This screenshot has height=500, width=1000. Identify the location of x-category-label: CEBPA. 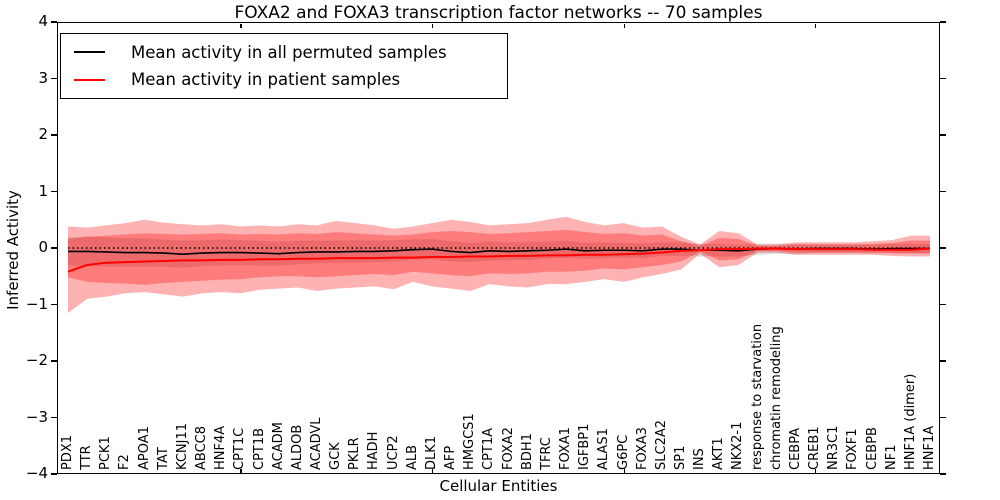
(795, 448).